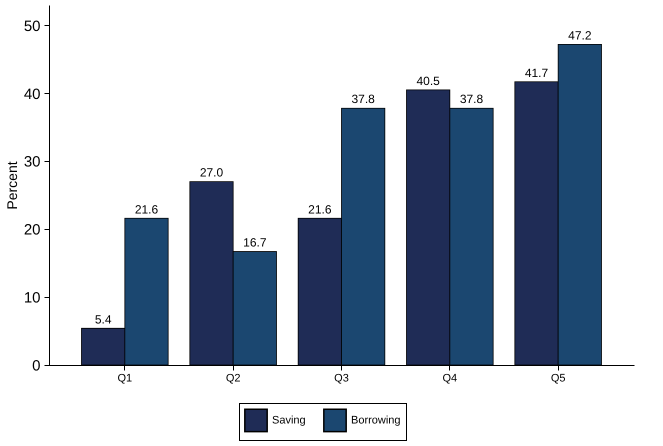 This screenshot has width=663, height=446. What do you see at coordinates (12, 185) in the screenshot?
I see `y-axis-title: Percent` at bounding box center [12, 185].